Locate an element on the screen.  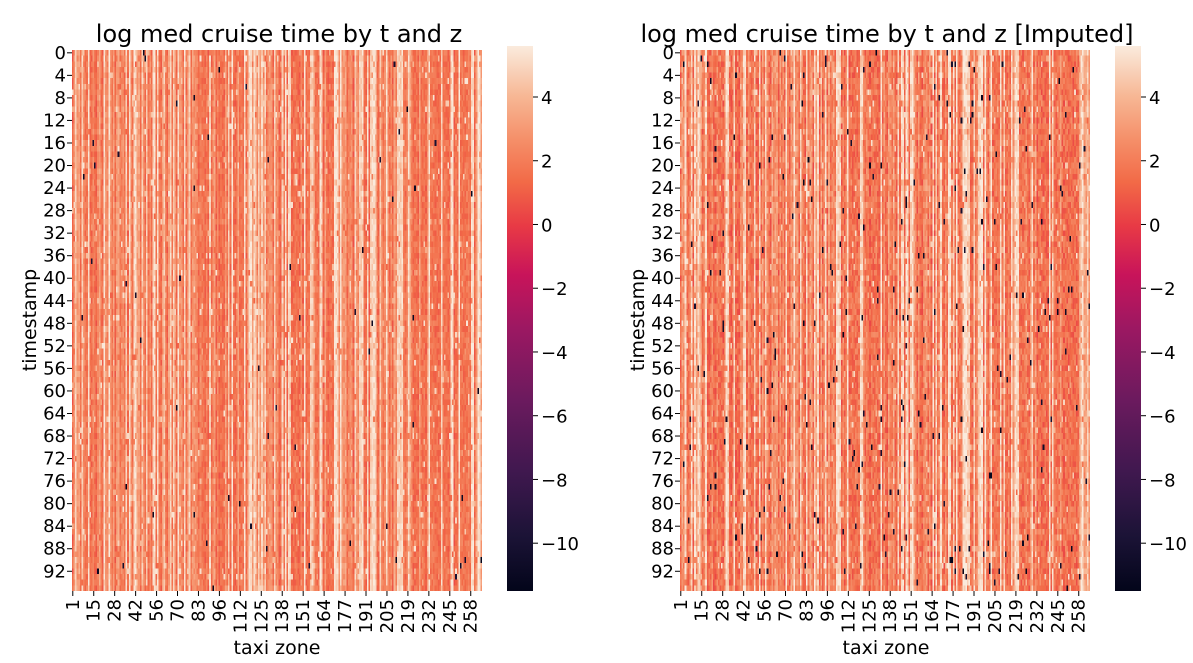
x-tick-label: 1 is located at coordinates (73, 604).